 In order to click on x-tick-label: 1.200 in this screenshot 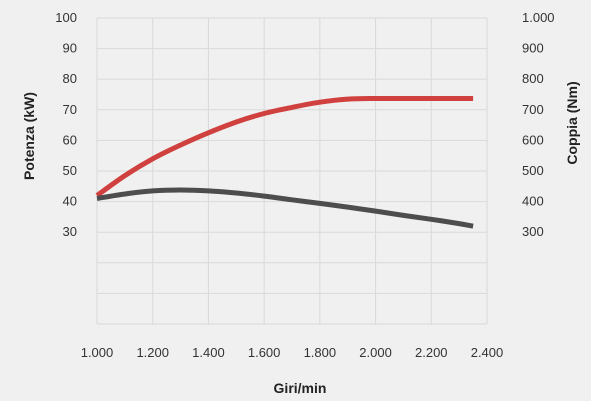, I will do `click(152, 352)`.